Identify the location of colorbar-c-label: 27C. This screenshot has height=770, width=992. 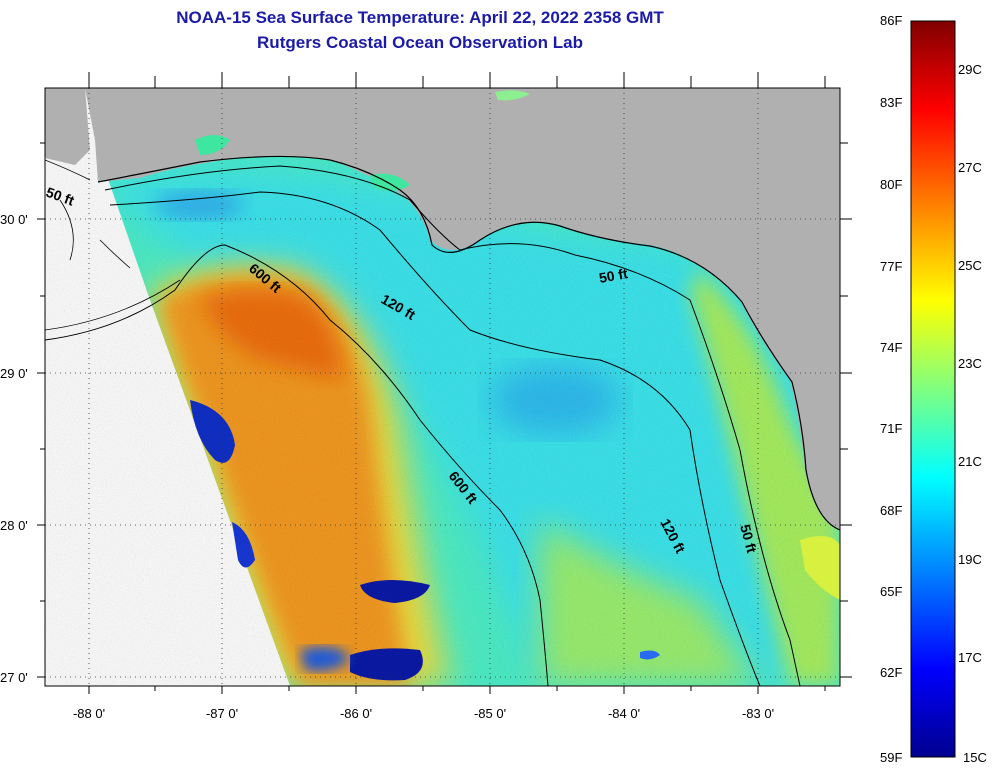
(970, 167).